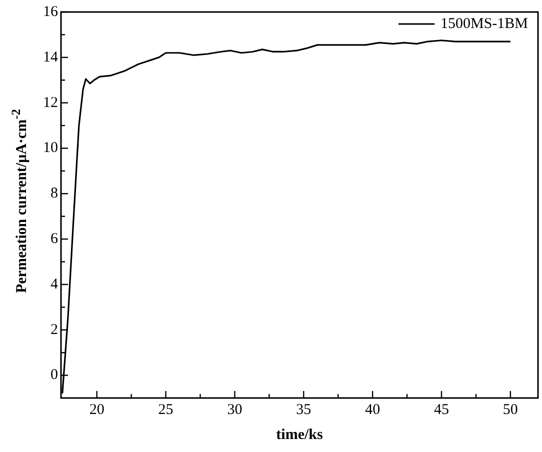 This screenshot has height=452, width=542. Describe the element at coordinates (510, 410) in the screenshot. I see `x-tick-label: 50` at that location.